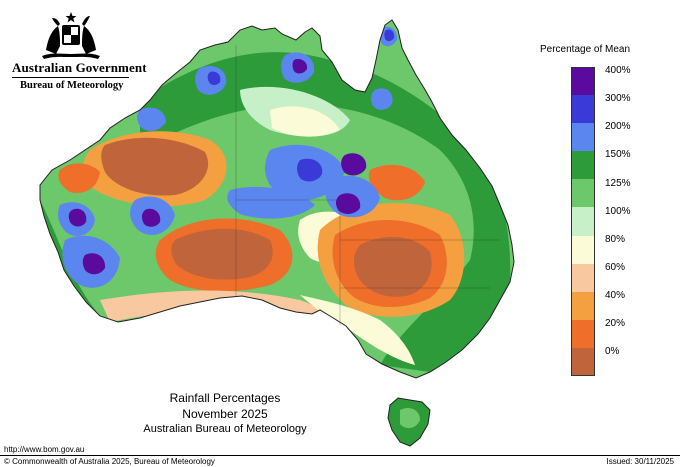 The image size is (680, 467). I want to click on band-400-wa, so click(151, 217).